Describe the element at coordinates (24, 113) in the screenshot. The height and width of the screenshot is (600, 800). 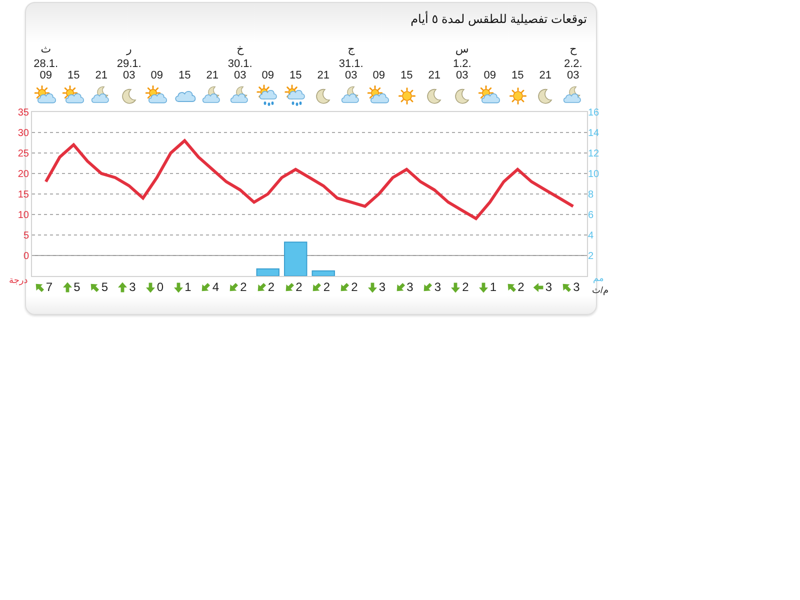
I see `y-tick-label: 35` at that location.